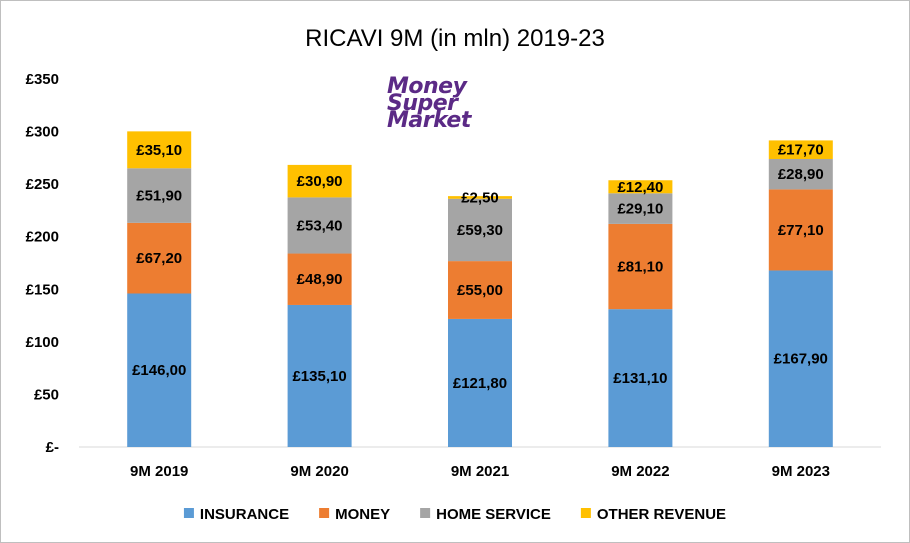  What do you see at coordinates (42, 184) in the screenshot?
I see `y-tick-label: £250` at bounding box center [42, 184].